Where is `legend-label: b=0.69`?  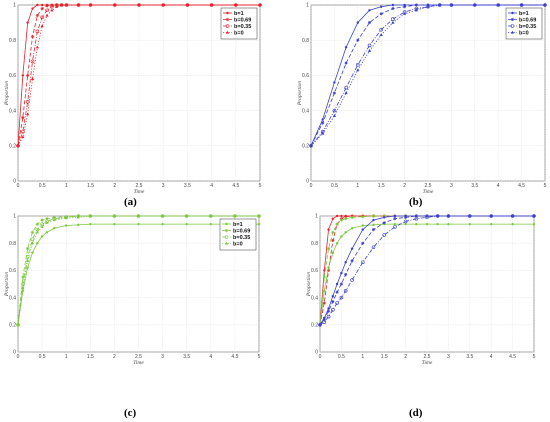
legend-label: b=0.69 is located at coordinates (242, 21).